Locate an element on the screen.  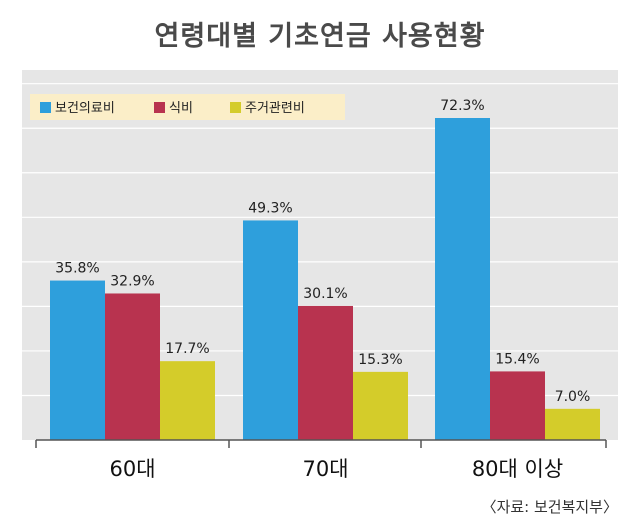
legend-label: 주거관련비 is located at coordinates (275, 108).